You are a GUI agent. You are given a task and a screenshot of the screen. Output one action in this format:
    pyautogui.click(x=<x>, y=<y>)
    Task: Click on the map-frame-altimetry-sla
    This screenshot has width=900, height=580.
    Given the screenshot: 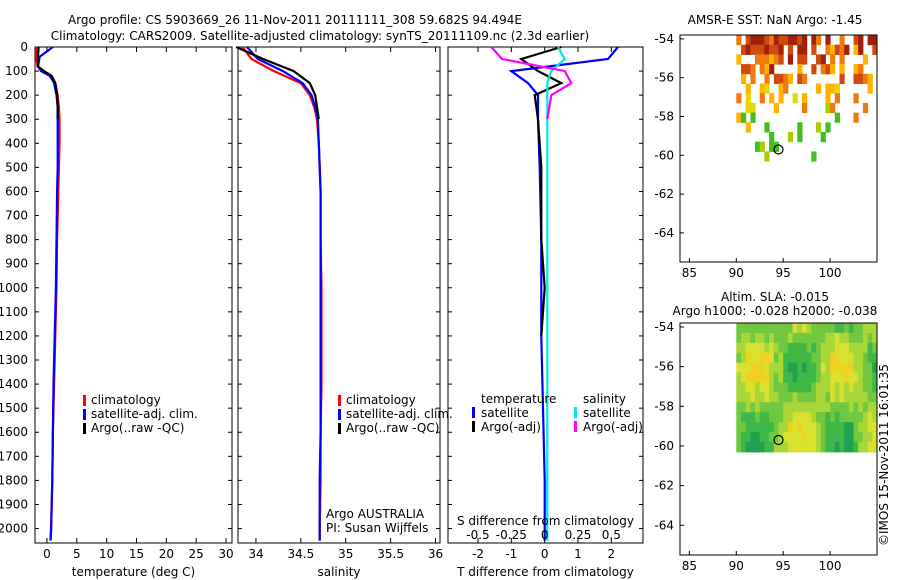 What is the action you would take?
    pyautogui.click(x=778, y=439)
    